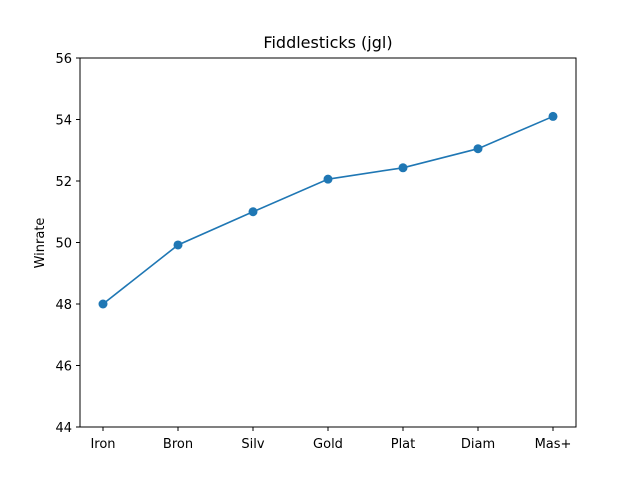 This screenshot has width=640, height=480. What do you see at coordinates (63, 59) in the screenshot?
I see `y-tick-label: 56` at bounding box center [63, 59].